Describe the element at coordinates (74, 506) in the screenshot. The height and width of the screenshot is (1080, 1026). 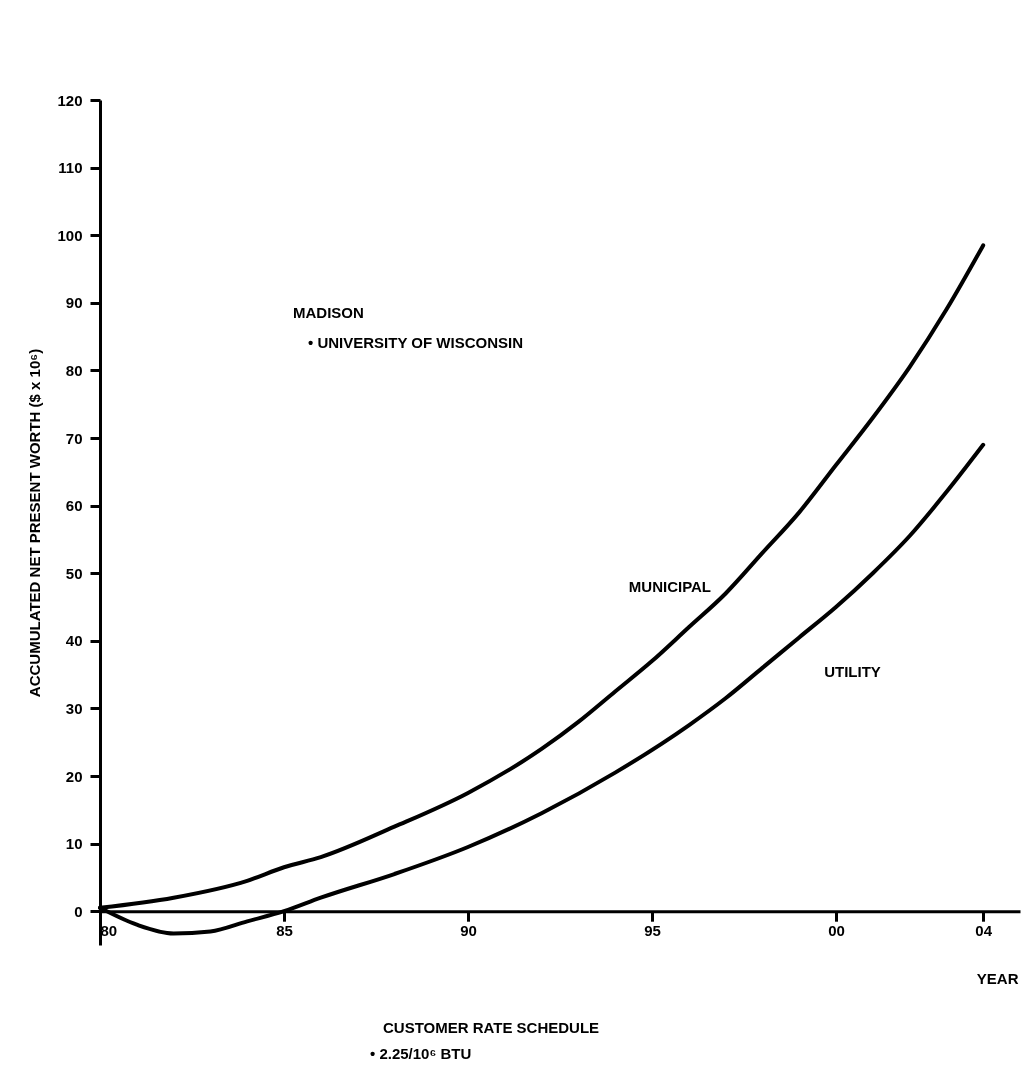
I see `y-tick-label: 60` at that location.